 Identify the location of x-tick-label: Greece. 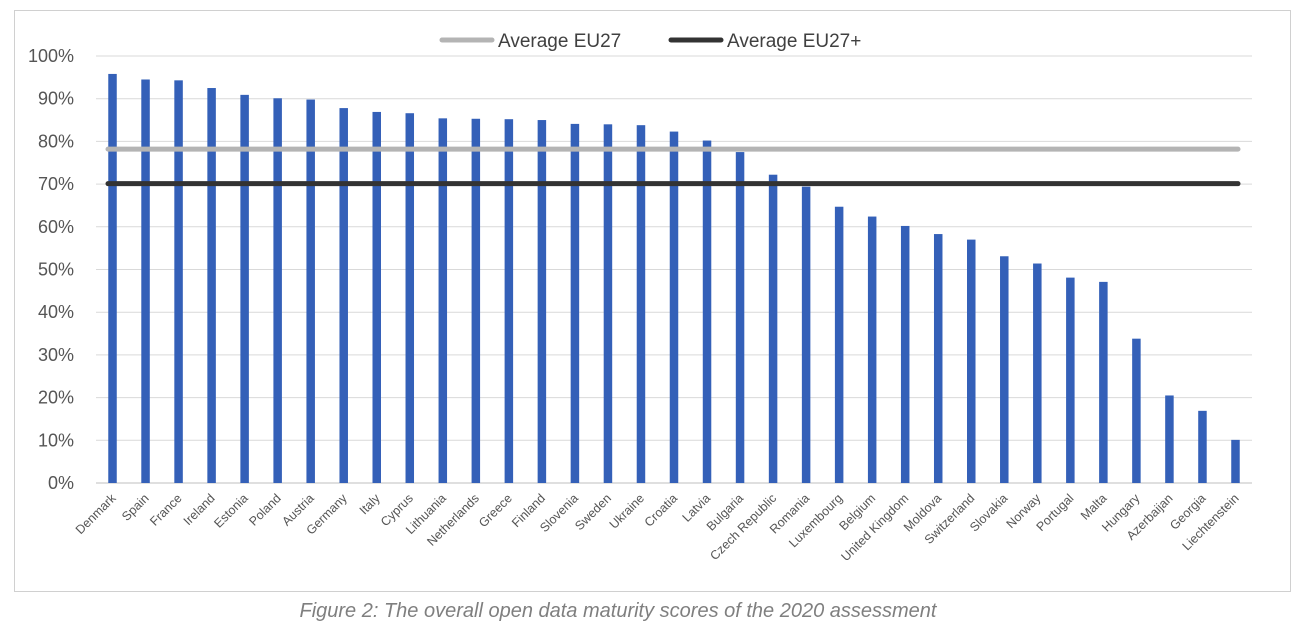
(495, 510).